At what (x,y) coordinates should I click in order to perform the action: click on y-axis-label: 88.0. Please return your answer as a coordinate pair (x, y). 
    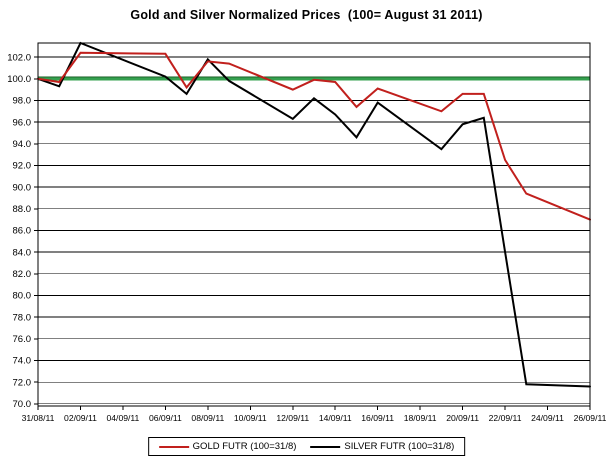
    Looking at the image, I should click on (22, 209).